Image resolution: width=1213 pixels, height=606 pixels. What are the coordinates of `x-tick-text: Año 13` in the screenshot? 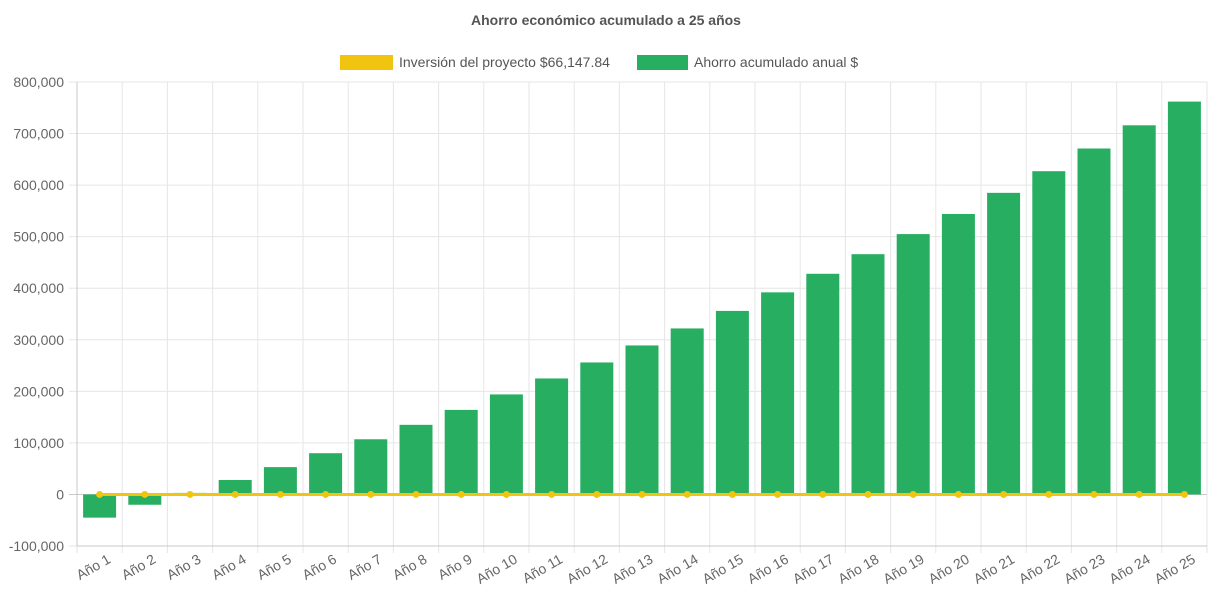 It's located at (632, 569).